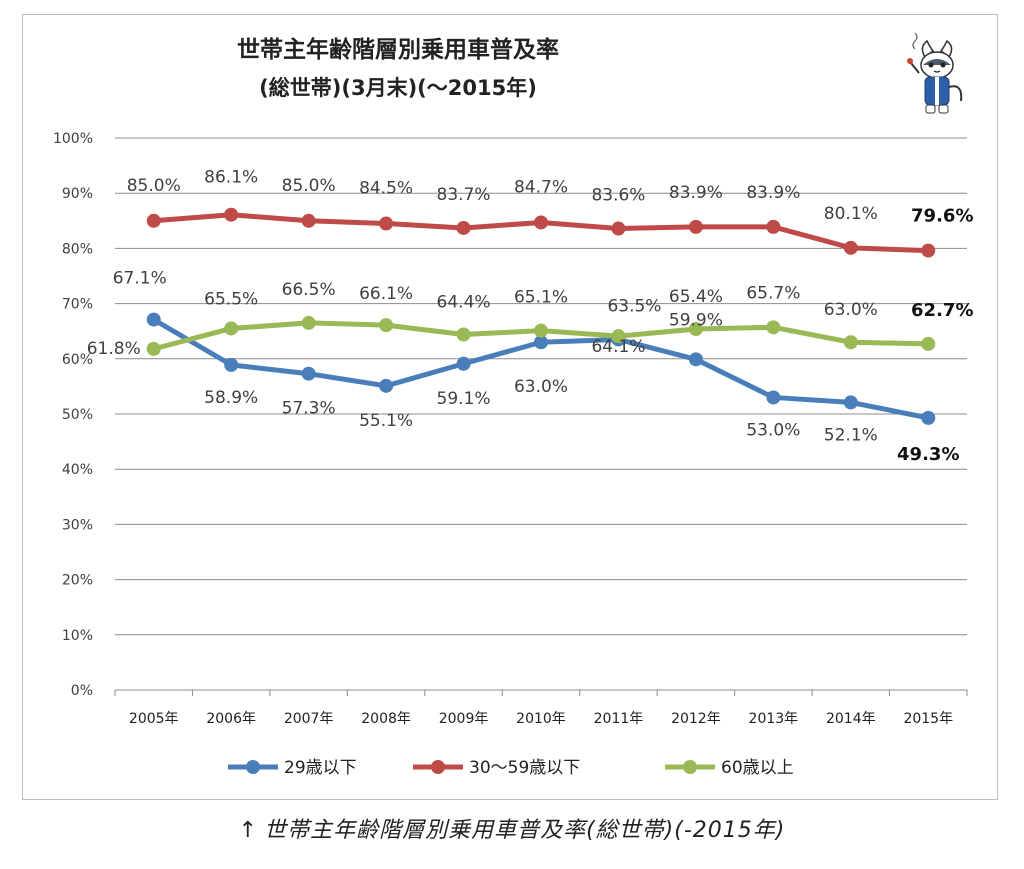 This screenshot has width=1024, height=869. What do you see at coordinates (154, 719) in the screenshot?
I see `x-tick-label: 2005年` at bounding box center [154, 719].